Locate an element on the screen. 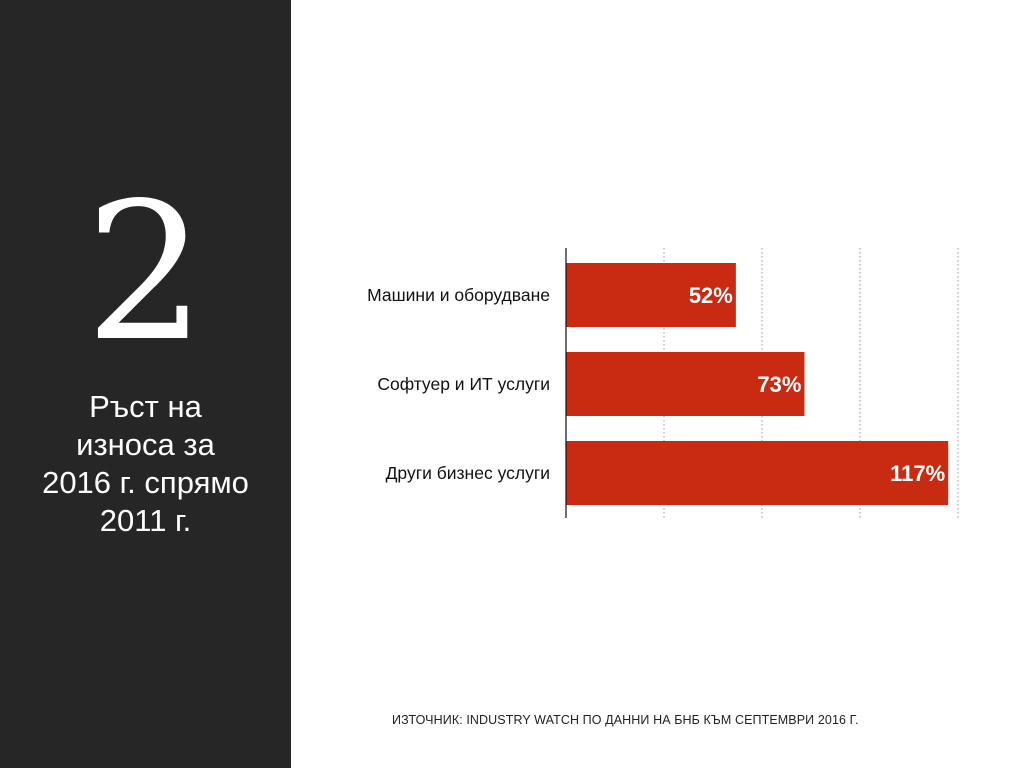 This screenshot has height=768, width=1024. slide-subtitle: Ръст на износа за 2016 г. спрямо 2011 г. is located at coordinates (145, 464).